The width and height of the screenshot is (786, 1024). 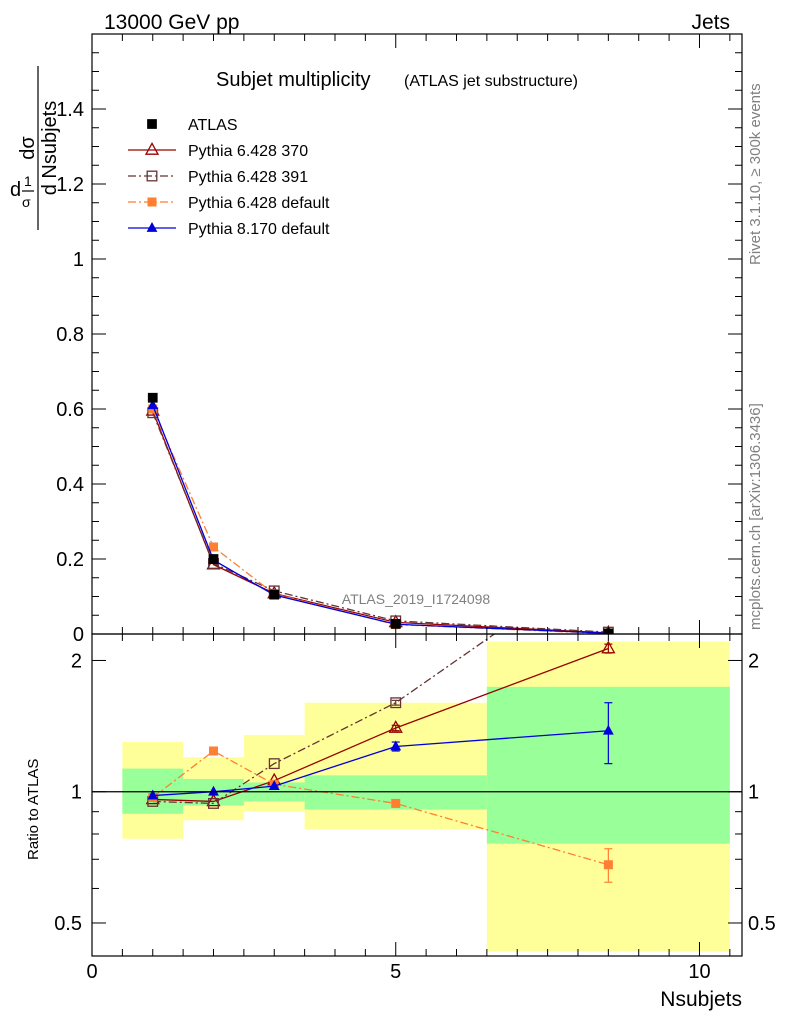 I want to click on ratio-line, so click(x=324, y=719).